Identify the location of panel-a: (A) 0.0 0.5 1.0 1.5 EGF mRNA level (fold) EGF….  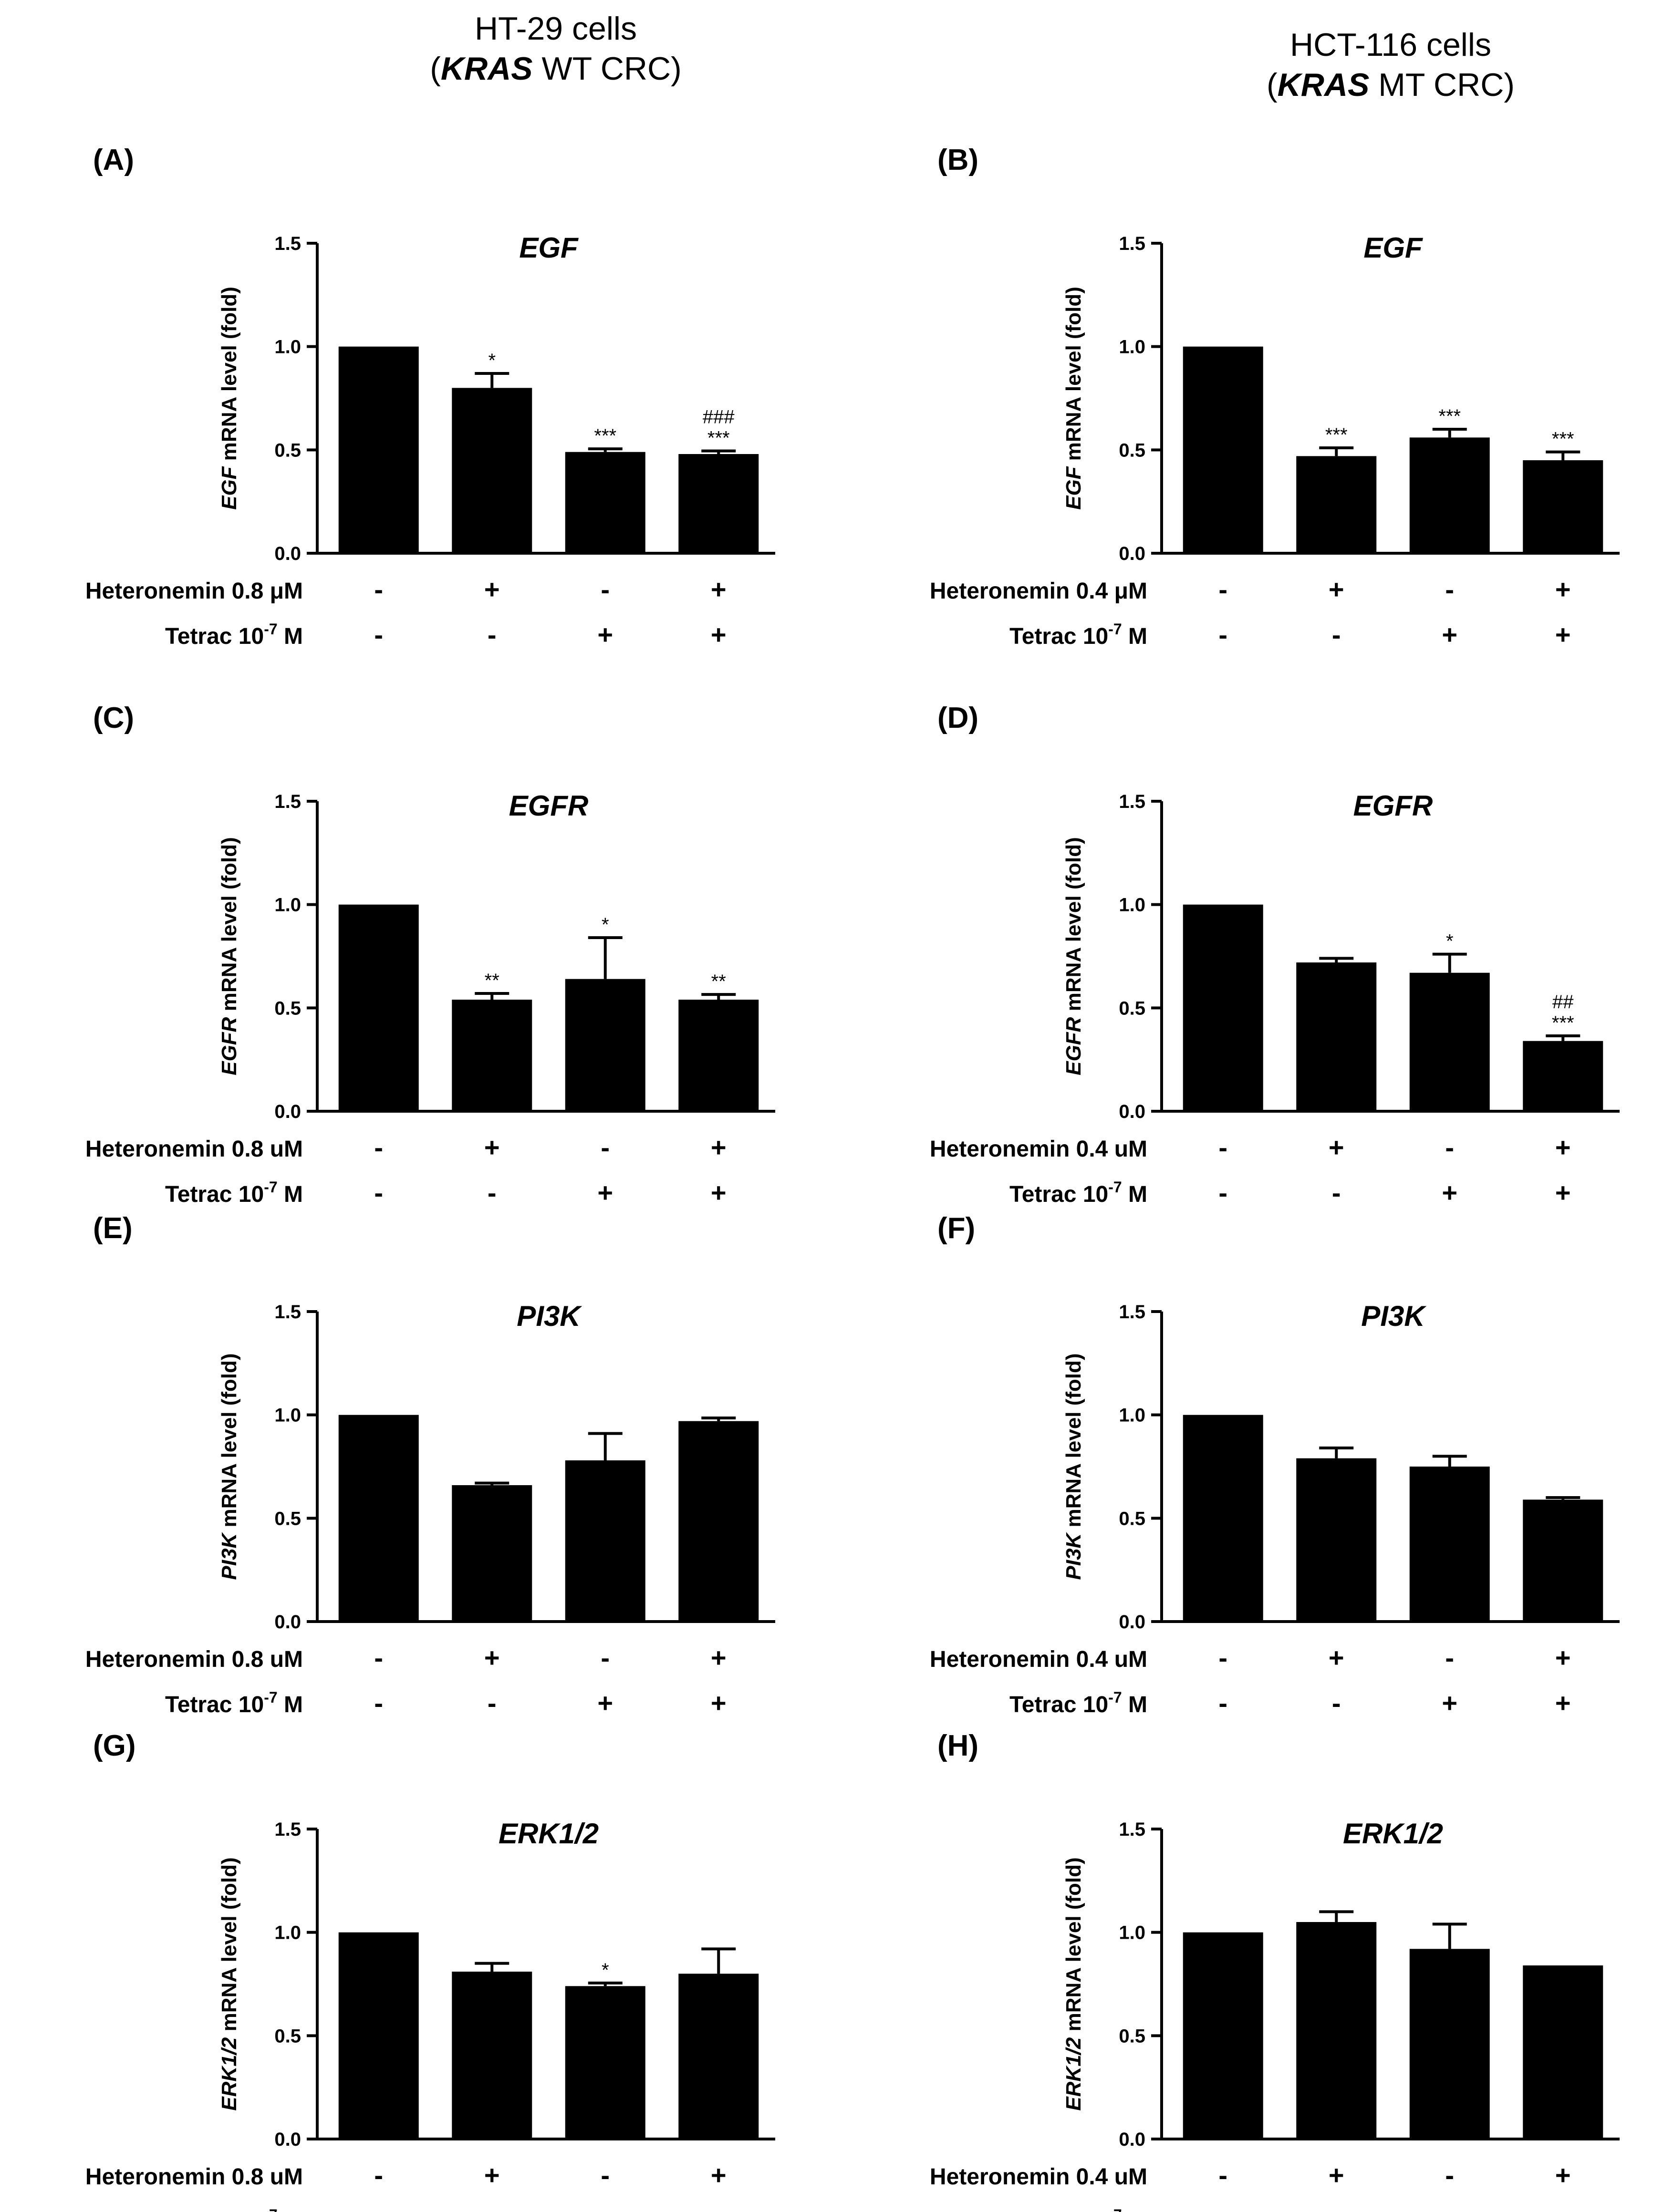
(494, 396).